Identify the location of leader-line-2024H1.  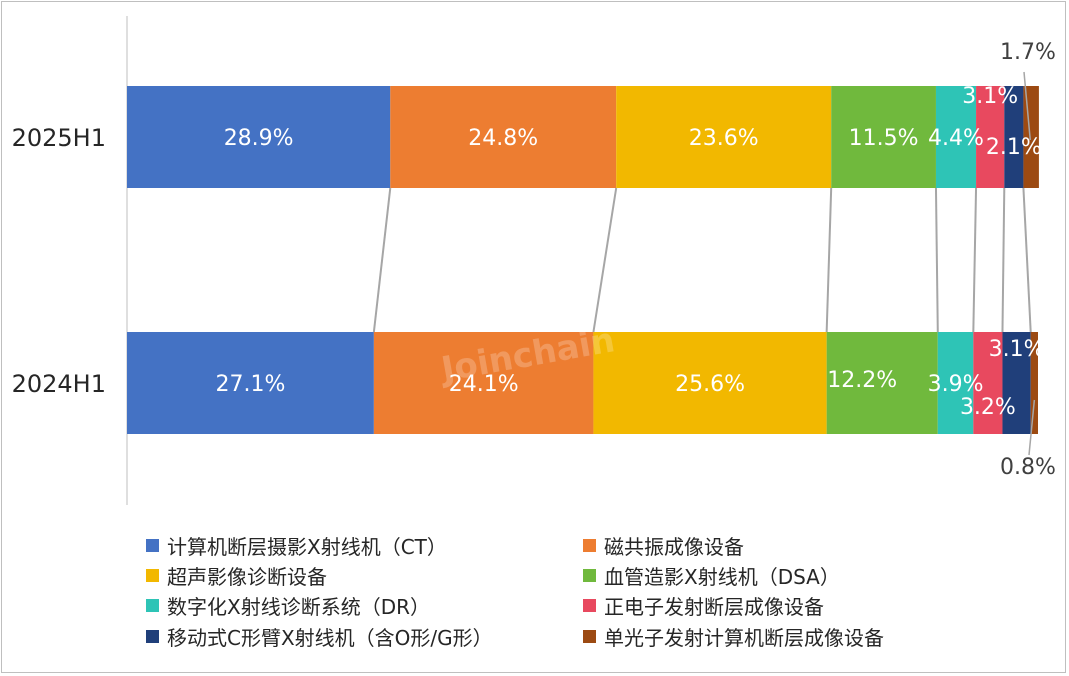
(1032, 427).